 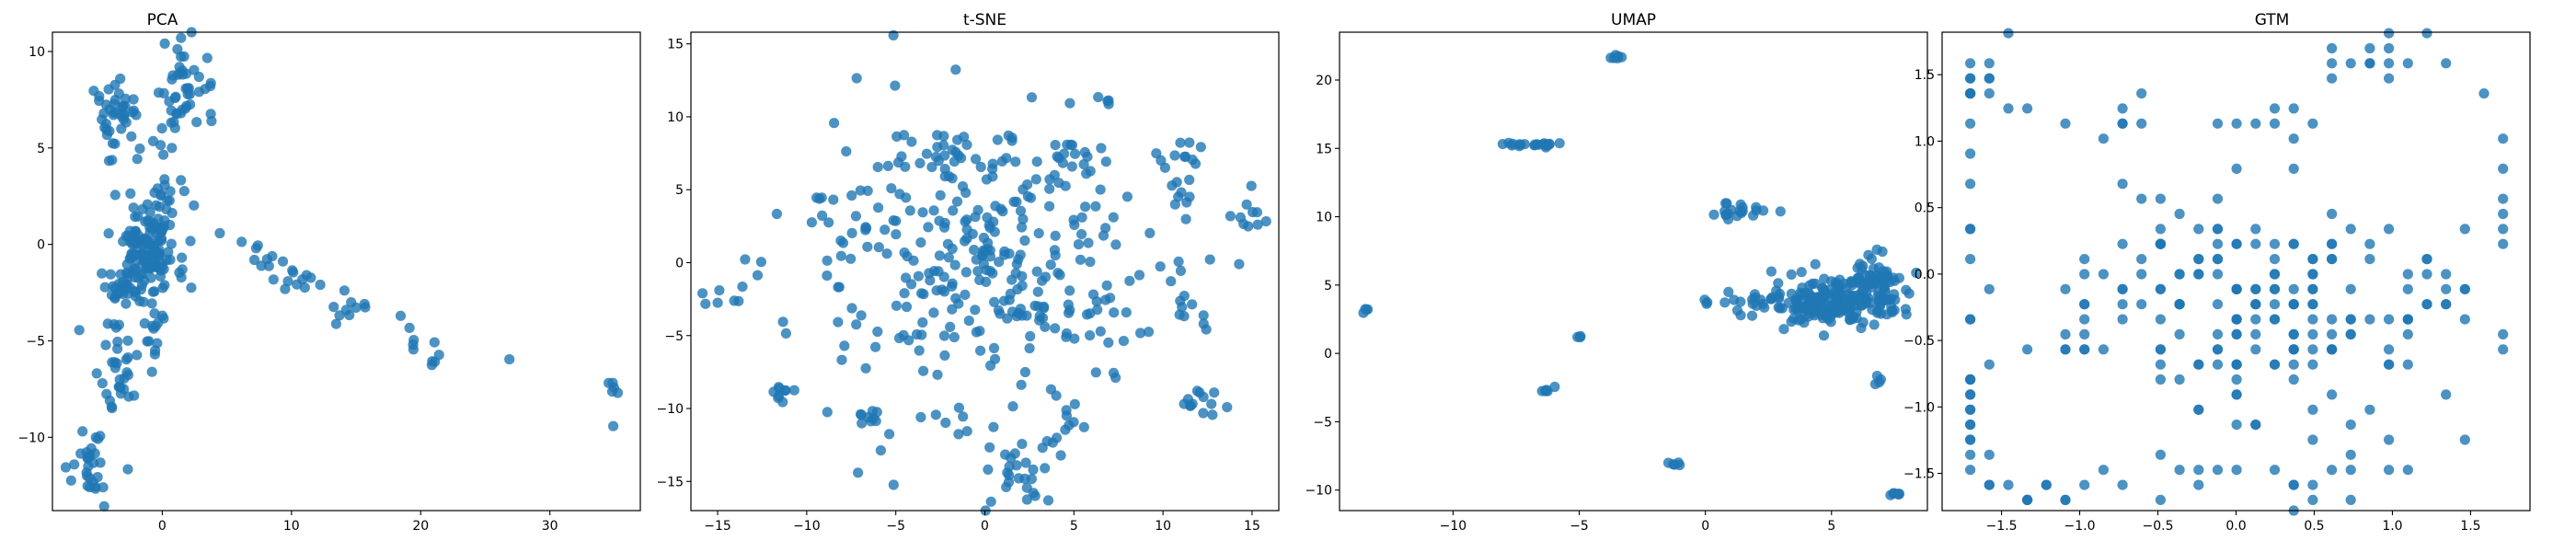 What do you see at coordinates (895, 526) in the screenshot?
I see `x-tick-label: −5` at bounding box center [895, 526].